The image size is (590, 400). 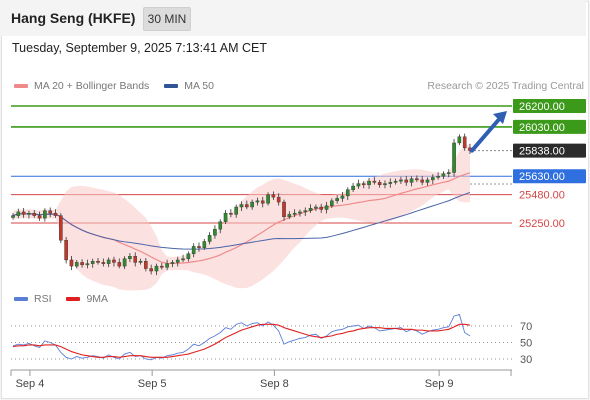 I want to click on legend-swatch-ma20, so click(x=21, y=86).